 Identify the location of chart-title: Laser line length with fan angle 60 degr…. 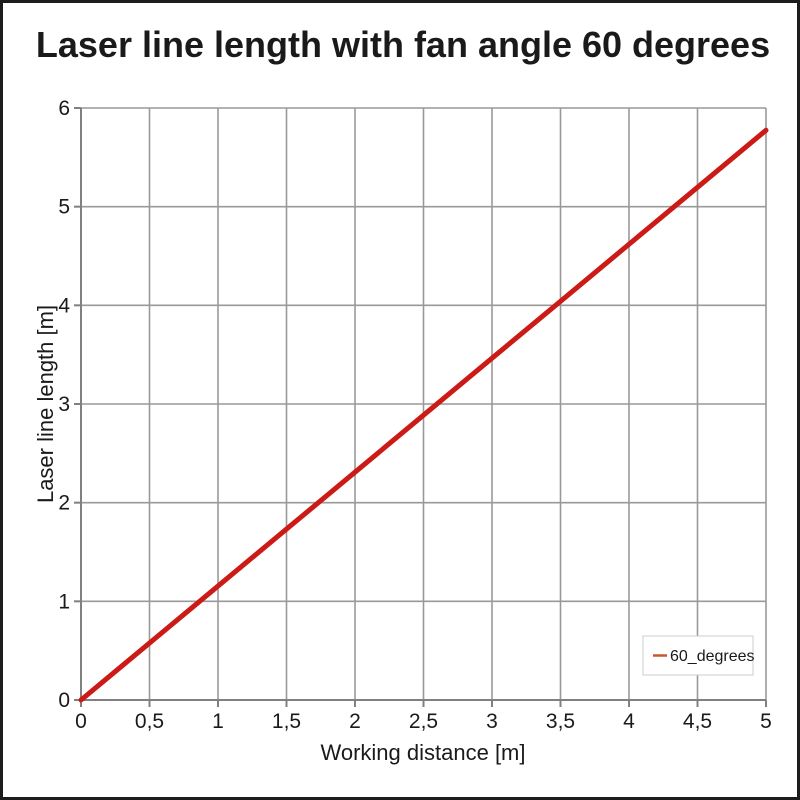
(403, 44).